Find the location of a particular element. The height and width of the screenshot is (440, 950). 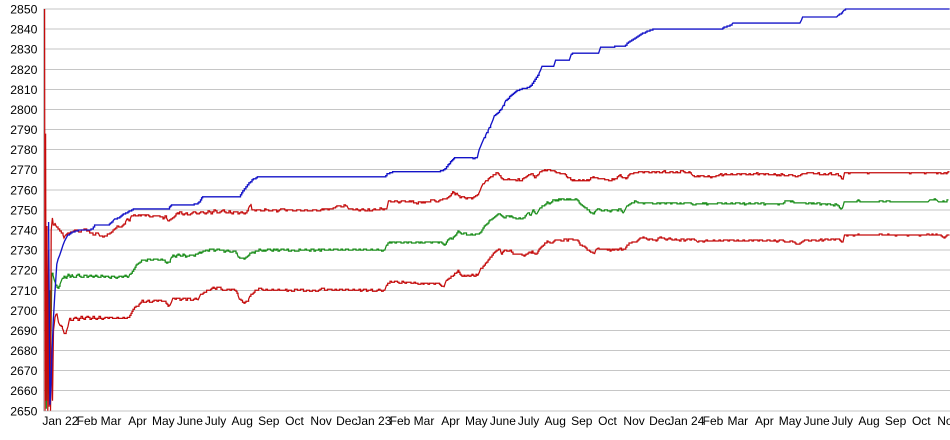

svg-text: 2790 is located at coordinates (23, 130).